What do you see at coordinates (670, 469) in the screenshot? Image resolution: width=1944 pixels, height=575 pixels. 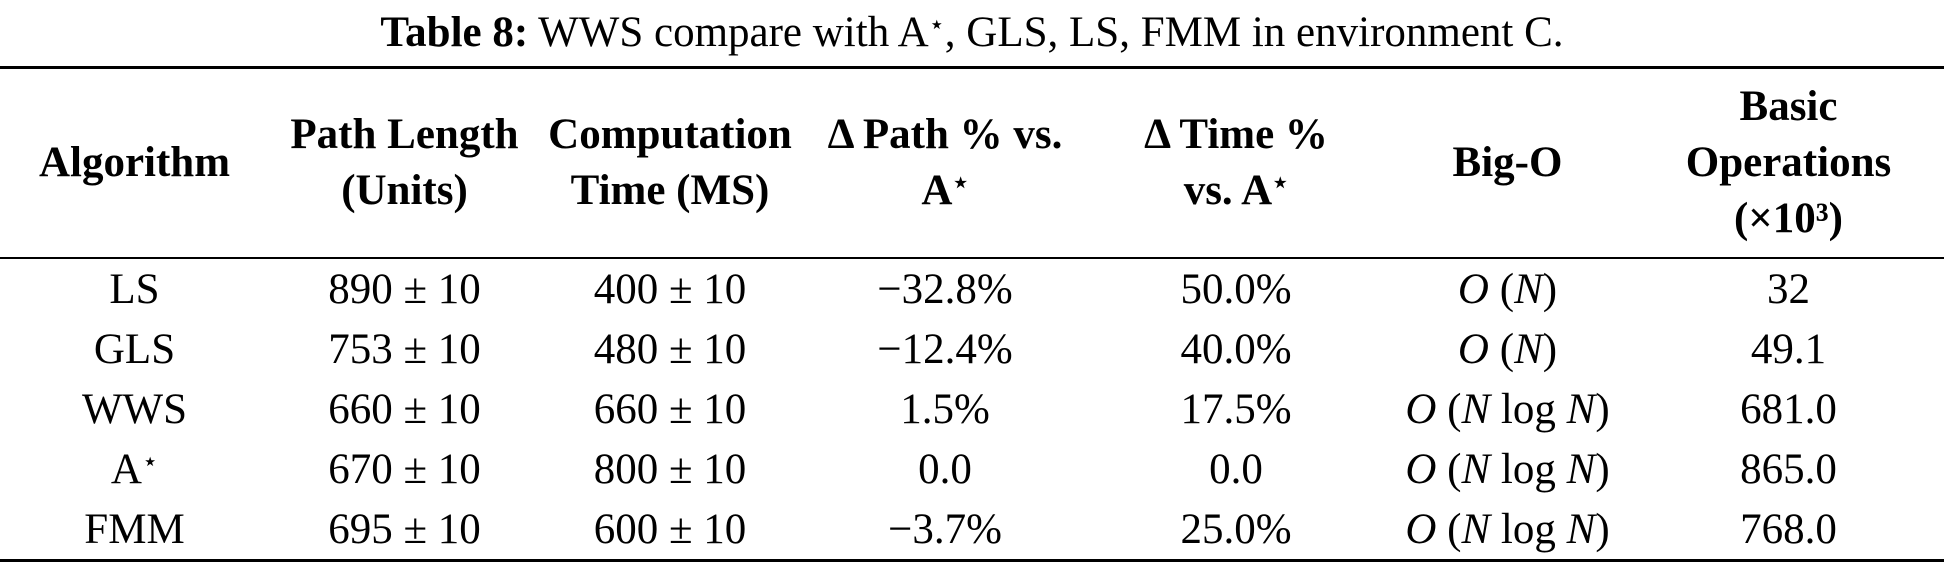 I see `cell-computation-time: 800 ± 10` at bounding box center [670, 469].